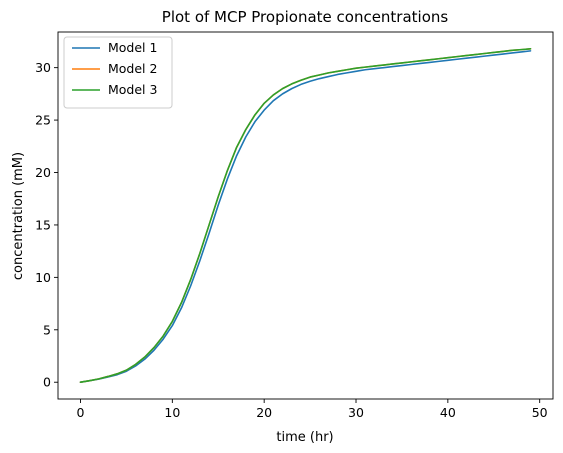  I want to click on x-tick-label: 30, so click(356, 412).